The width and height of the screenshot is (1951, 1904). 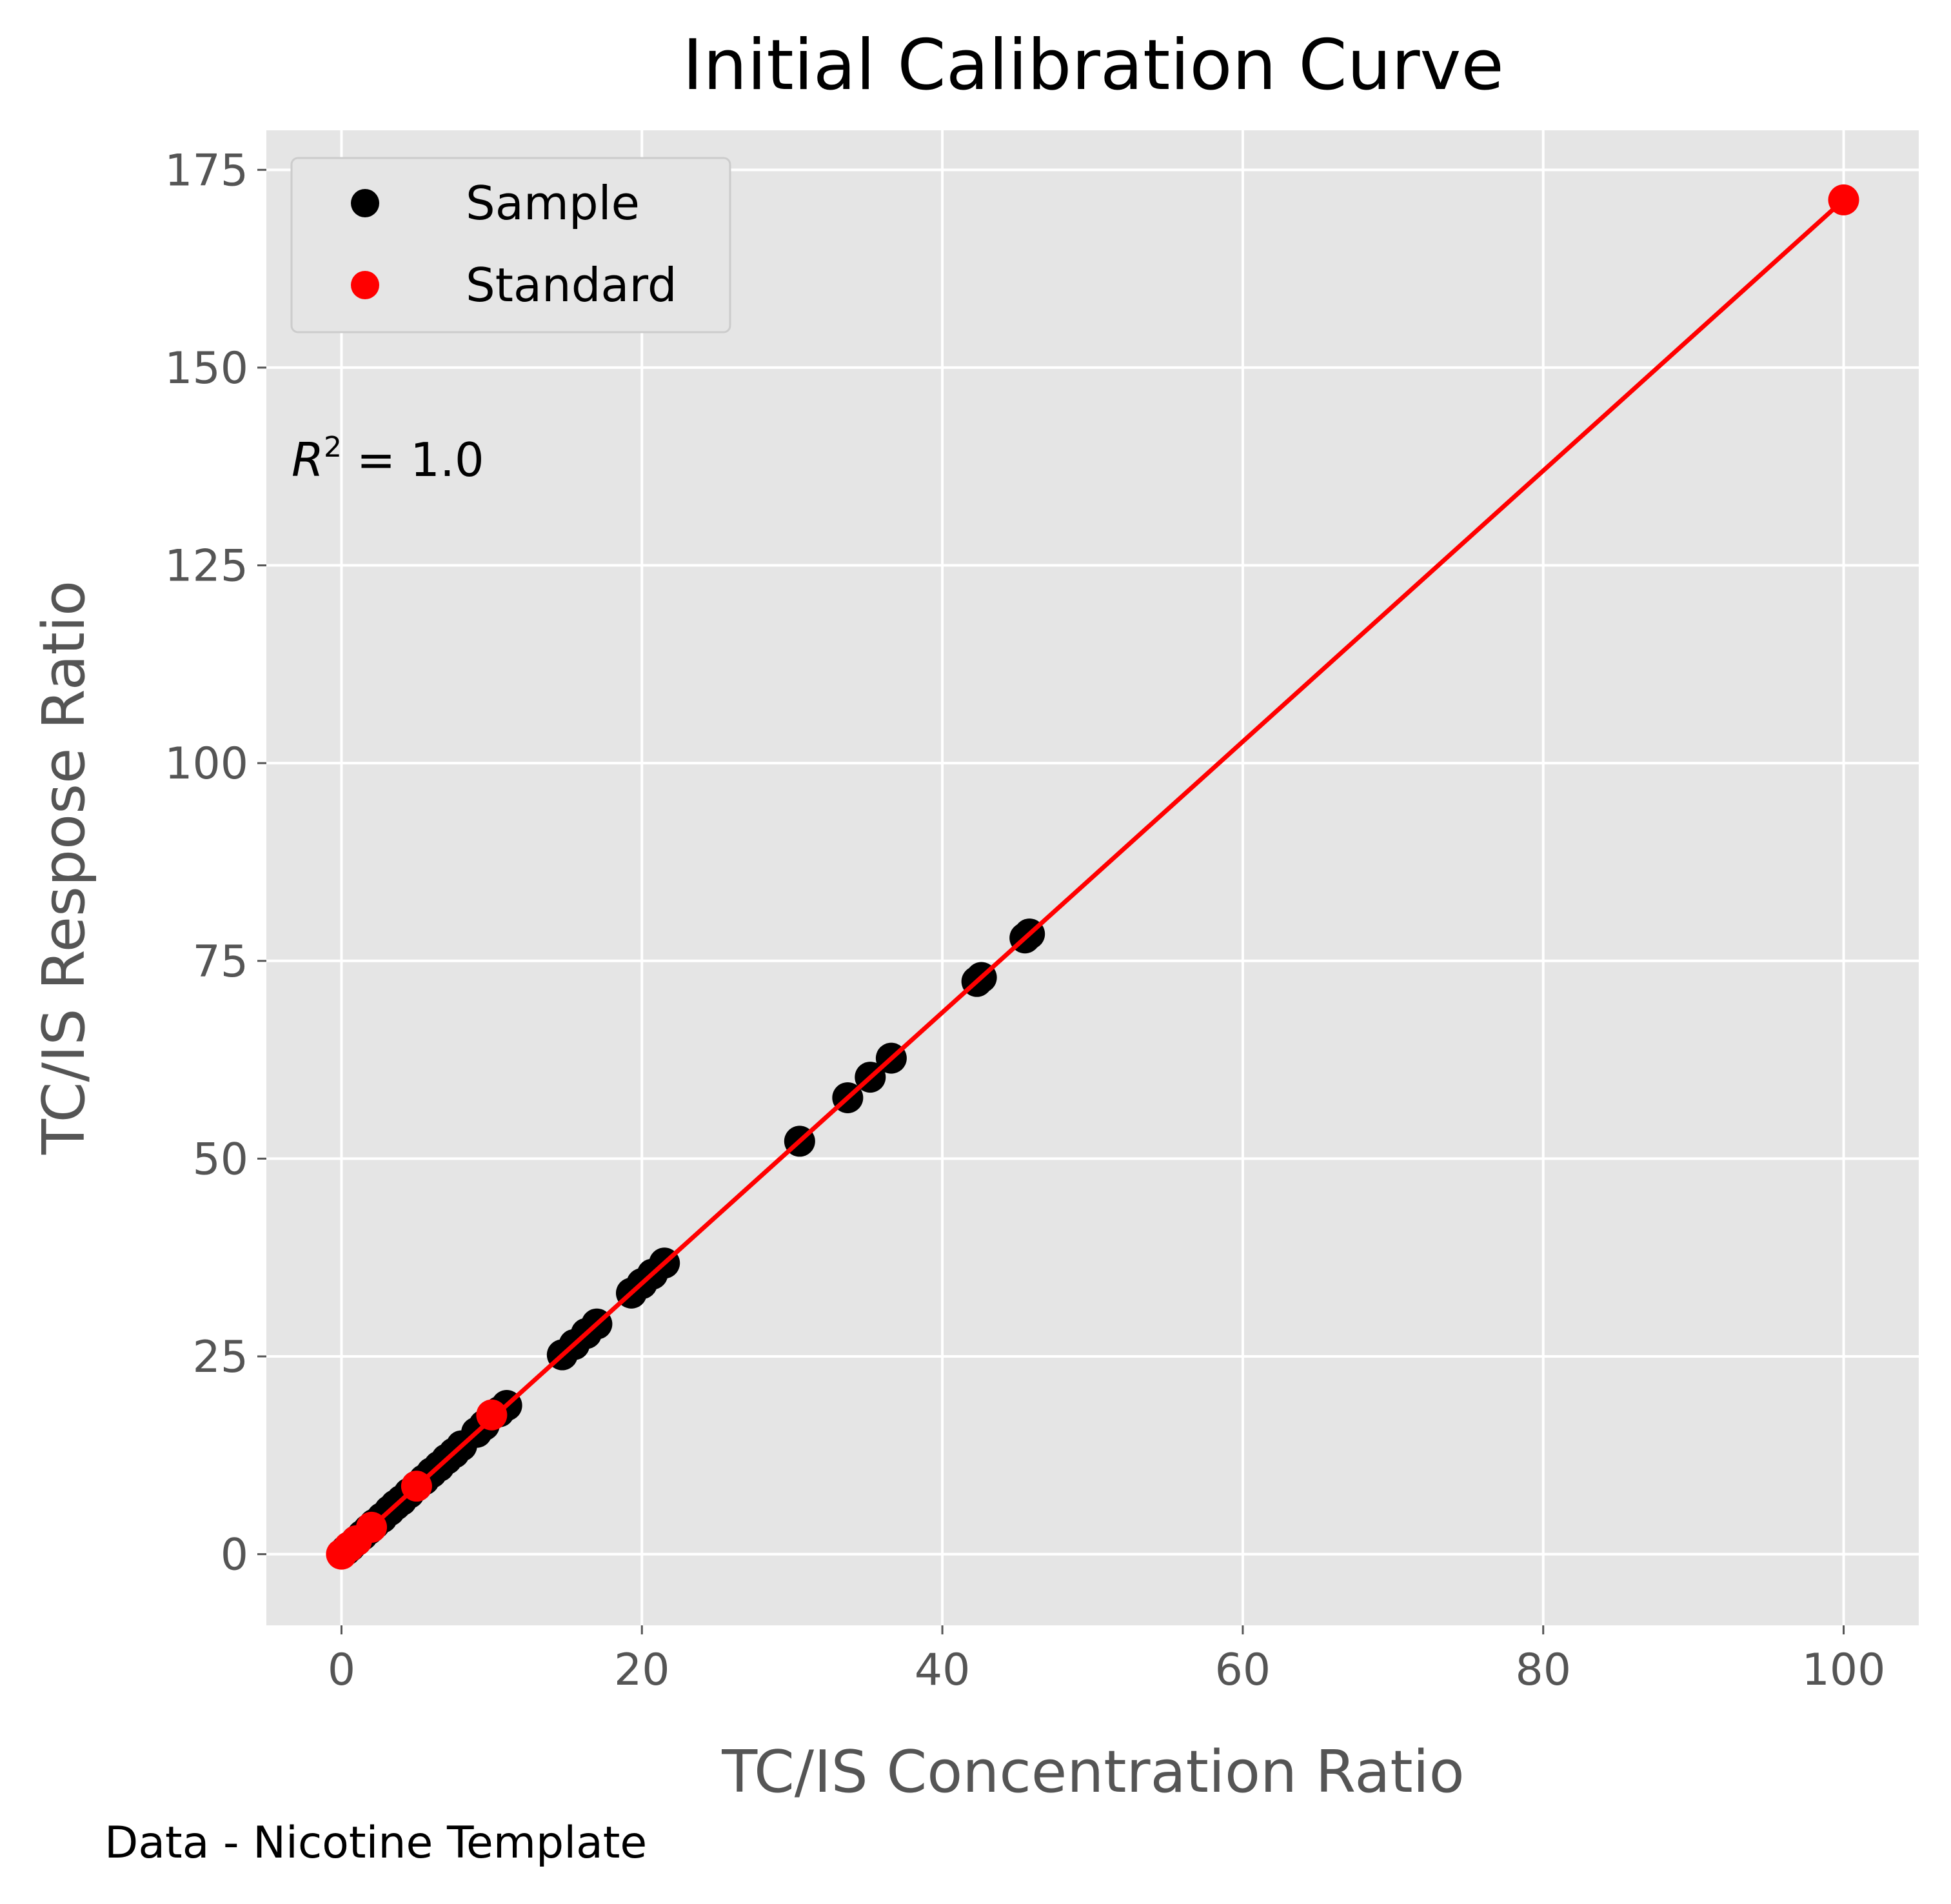 What do you see at coordinates (342, 1670) in the screenshot?
I see `x-tick-label: 0` at bounding box center [342, 1670].